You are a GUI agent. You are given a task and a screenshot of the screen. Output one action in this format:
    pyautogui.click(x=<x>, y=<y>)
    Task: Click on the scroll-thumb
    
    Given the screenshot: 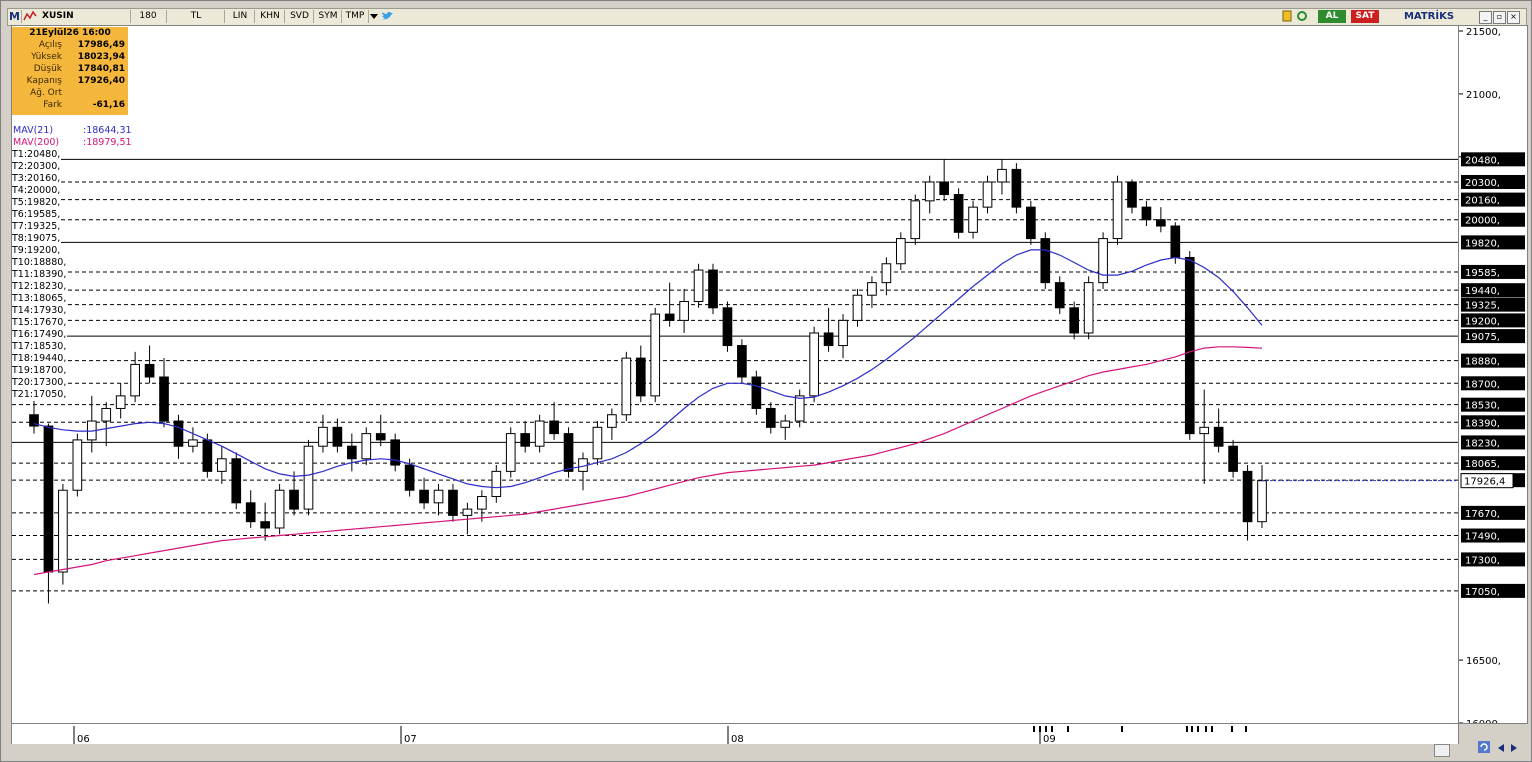 What is the action you would take?
    pyautogui.click(x=1442, y=750)
    